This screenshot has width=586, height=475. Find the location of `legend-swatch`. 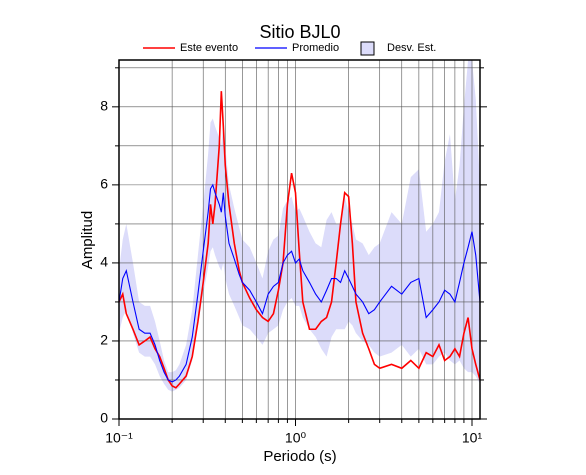

legend-swatch is located at coordinates (367, 48).